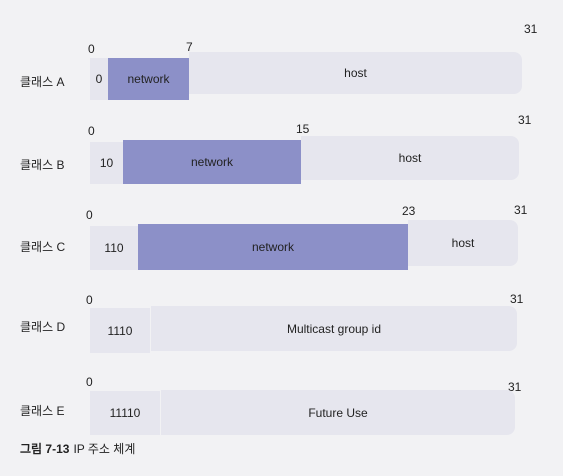  Describe the element at coordinates (43, 327) in the screenshot. I see `class-d-label: 클래스 D` at that location.